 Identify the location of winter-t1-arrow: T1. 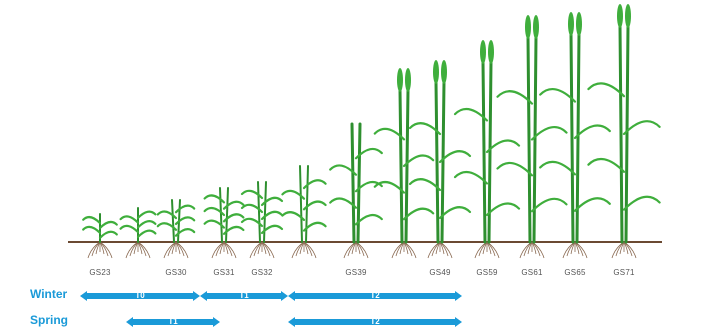
(244, 296).